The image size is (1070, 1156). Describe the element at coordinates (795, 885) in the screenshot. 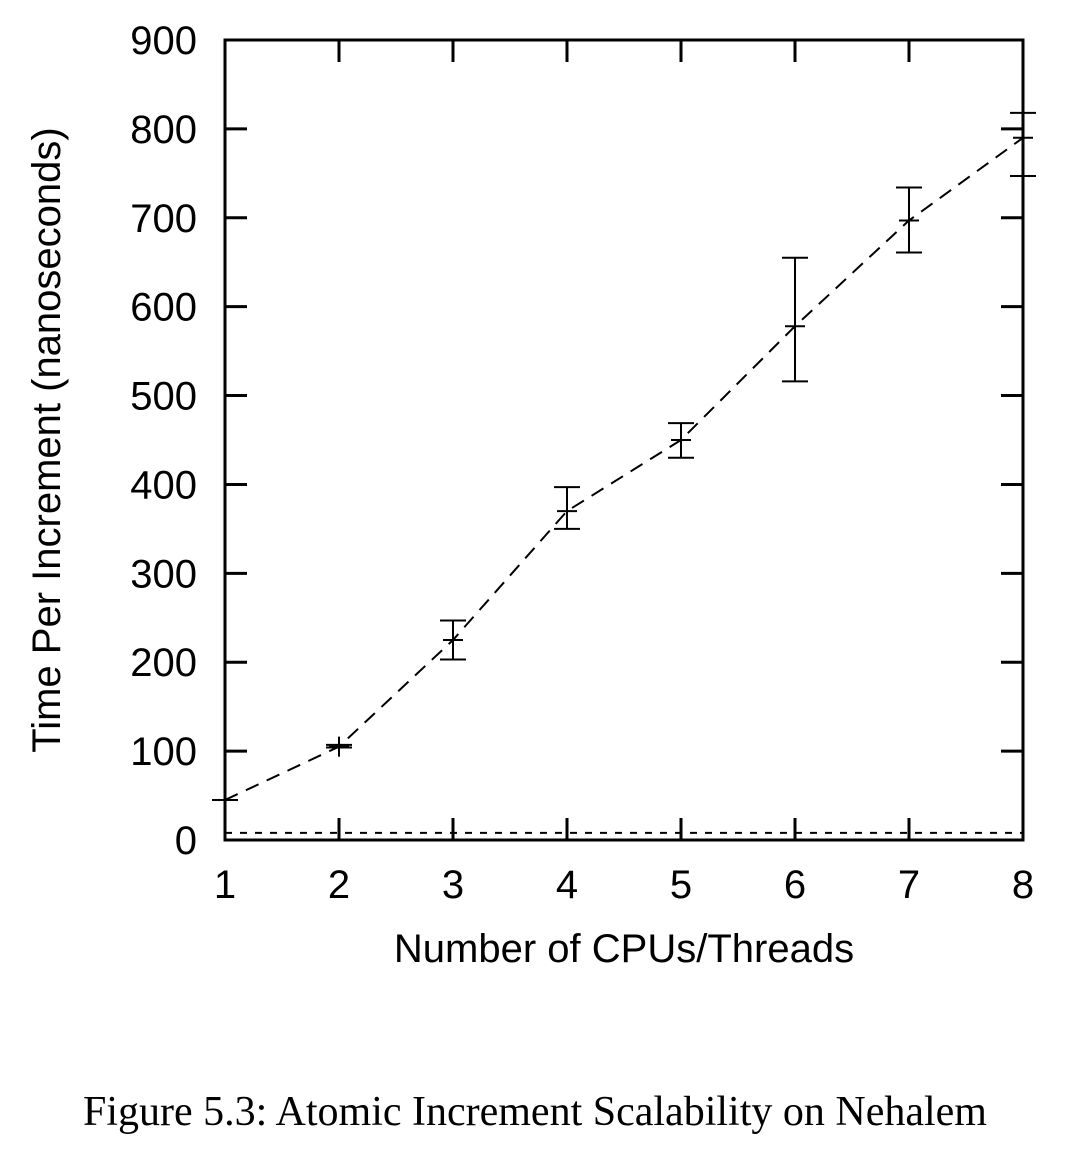

I see `x-tick-label: 6` at that location.